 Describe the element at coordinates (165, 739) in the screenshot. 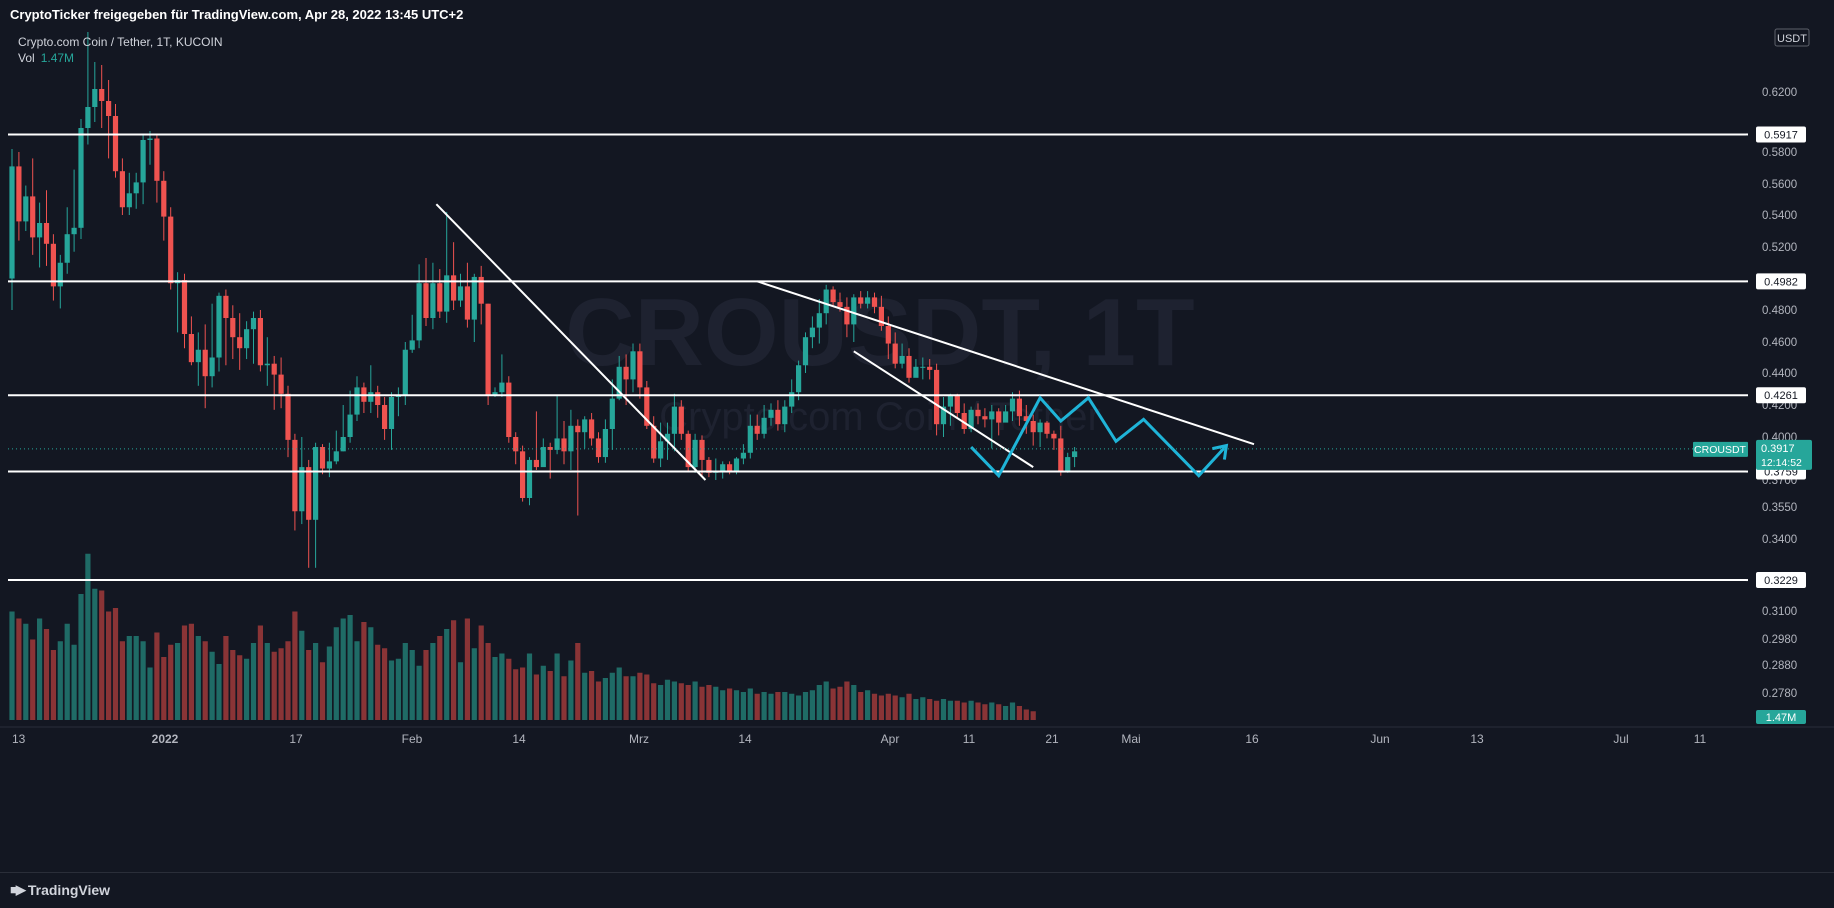

I see `time-tick-label: 2022` at that location.